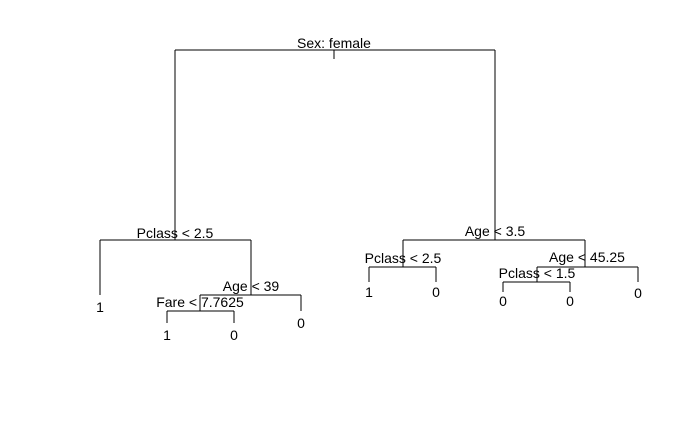 This screenshot has width=700, height=432. I want to click on split-label-pclass-right: Pclass < 2.5, so click(403, 258).